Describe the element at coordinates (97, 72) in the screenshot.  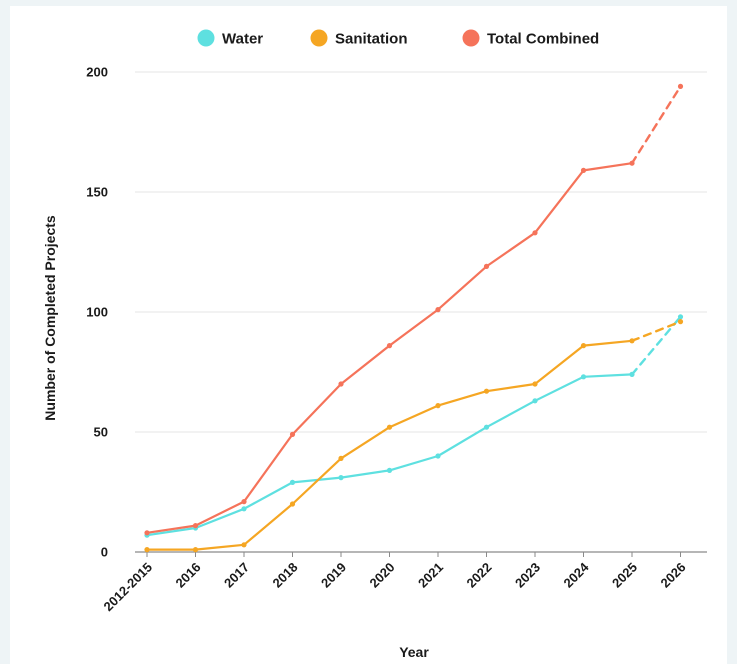
I see `y-tick-label: 200` at that location.